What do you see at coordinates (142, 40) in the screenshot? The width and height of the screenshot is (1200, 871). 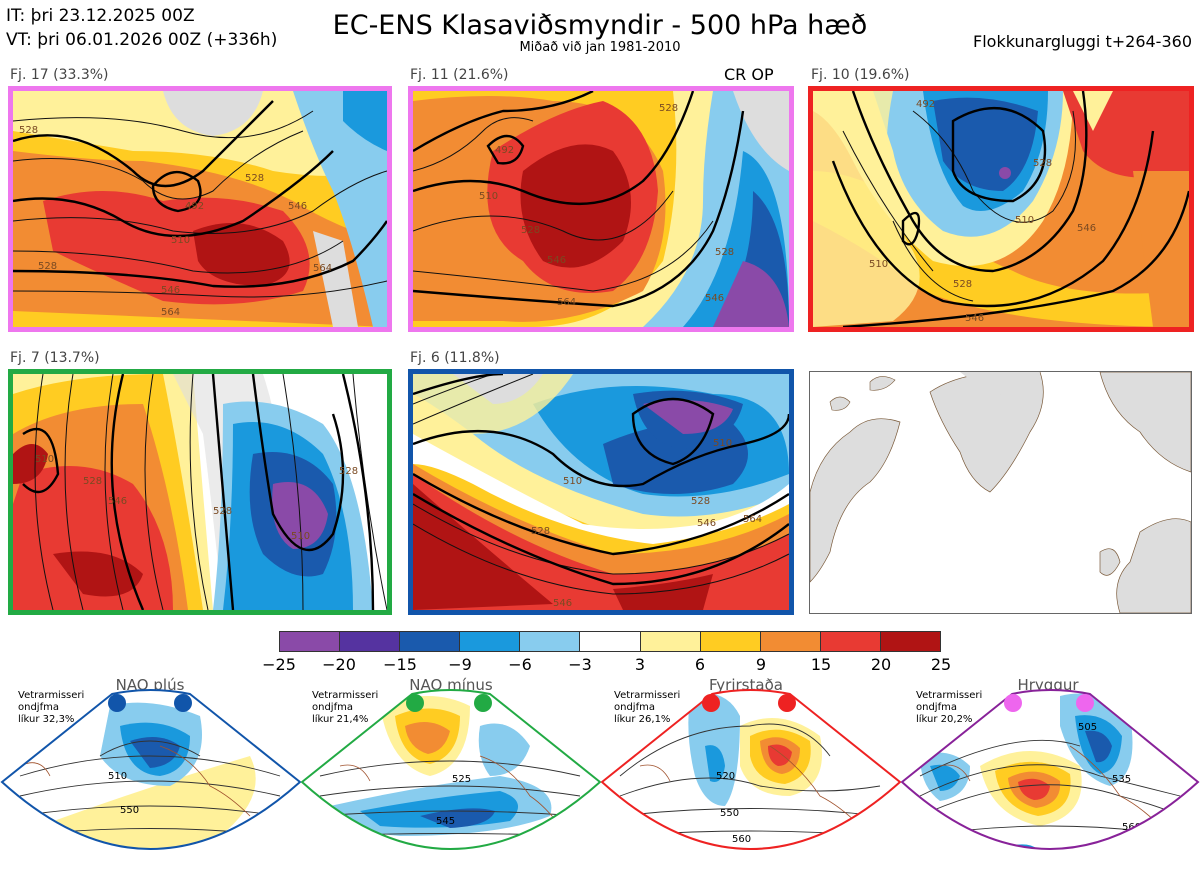 I see `valid-time: VT: þri 06.01.2026 00Z (+336h)` at bounding box center [142, 40].